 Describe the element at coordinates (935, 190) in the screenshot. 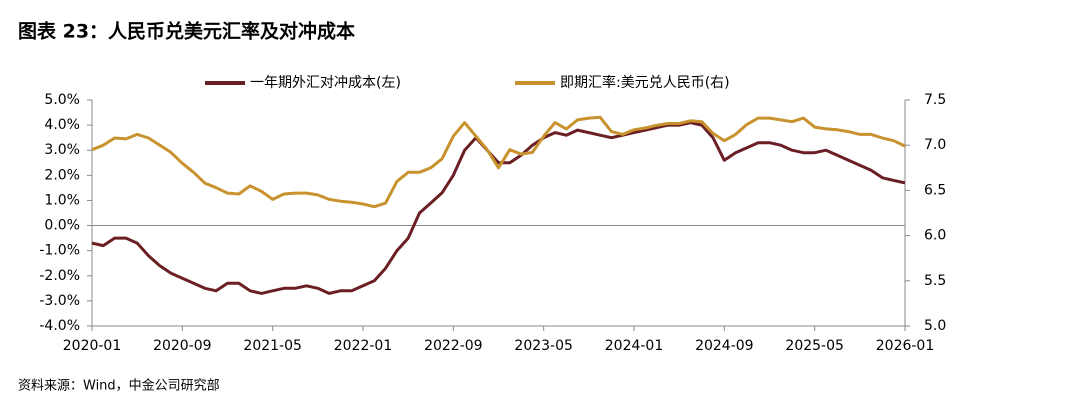

I see `y2-tick-label: 6.5` at that location.